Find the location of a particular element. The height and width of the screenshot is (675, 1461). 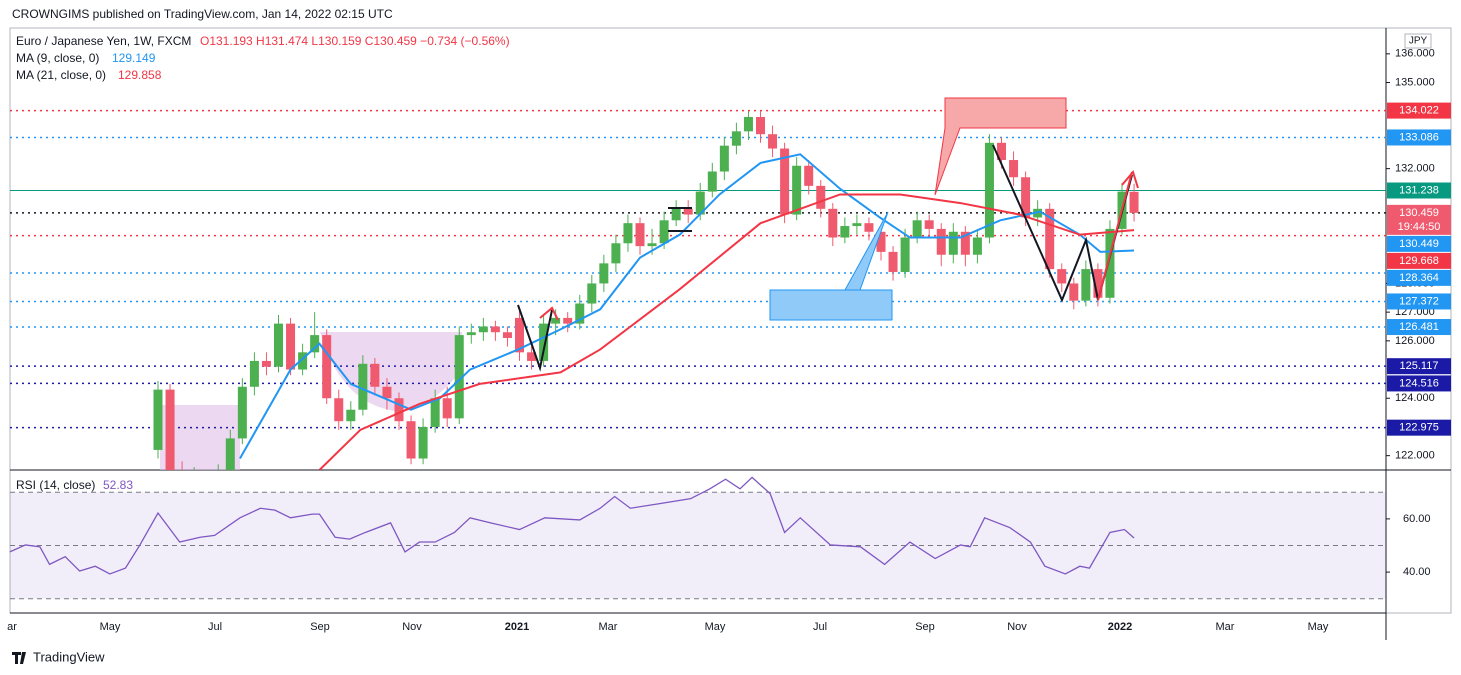

price-tag-label: 131.238 is located at coordinates (1419, 190).